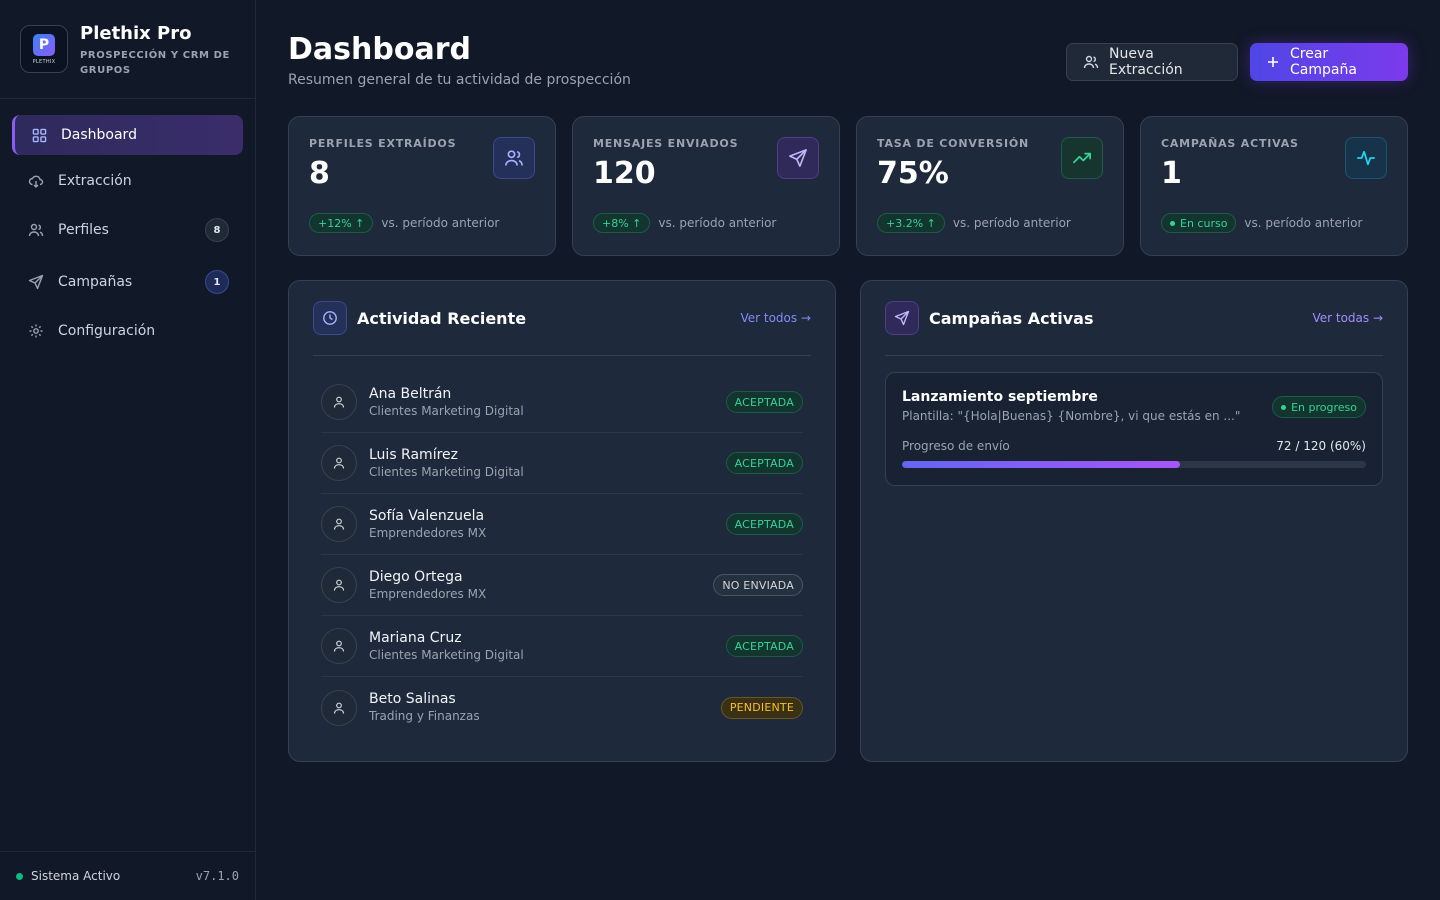 This screenshot has height=900, width=1440. I want to click on status-dot-icon, so click(19, 876).